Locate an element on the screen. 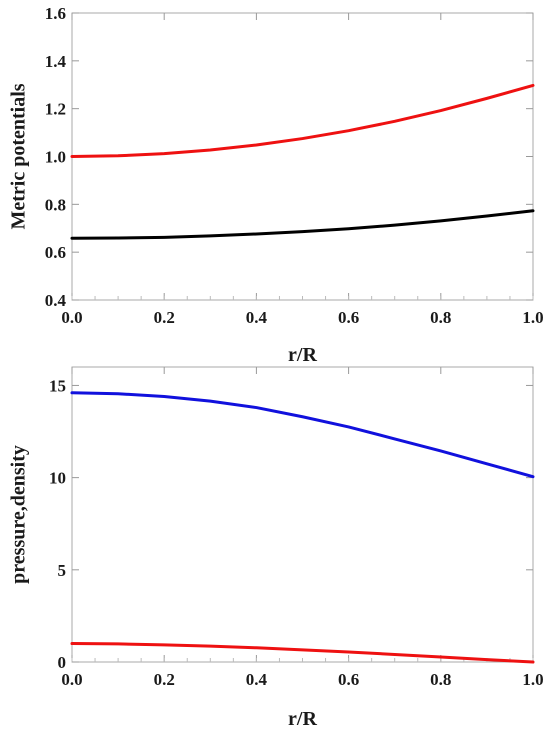 The height and width of the screenshot is (737, 550). y-tick-label: 0.6 is located at coordinates (55, 252).